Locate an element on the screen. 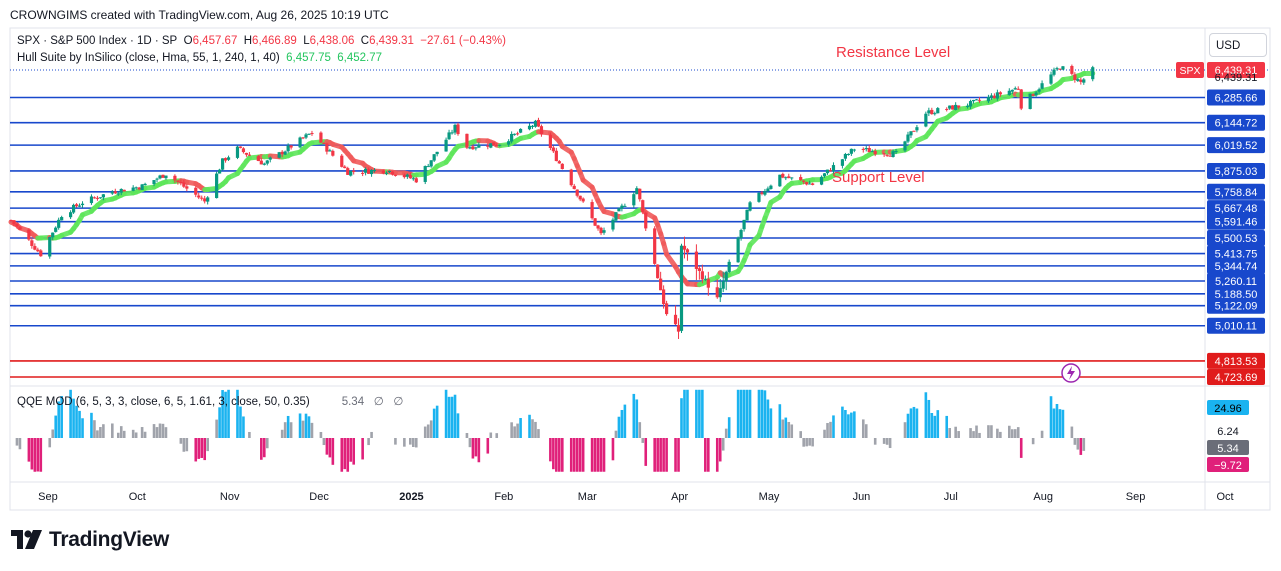 The width and height of the screenshot is (1281, 571). tradingview-logo: TradingView is located at coordinates (90, 540).